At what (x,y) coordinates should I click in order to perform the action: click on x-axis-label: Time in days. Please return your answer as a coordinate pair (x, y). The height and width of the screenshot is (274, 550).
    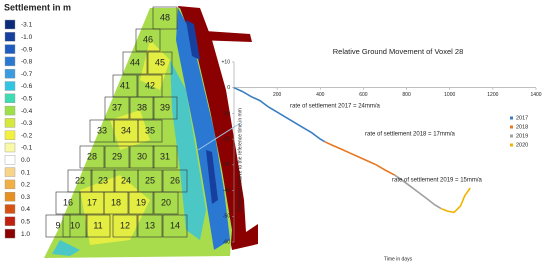
    Looking at the image, I should click on (398, 259).